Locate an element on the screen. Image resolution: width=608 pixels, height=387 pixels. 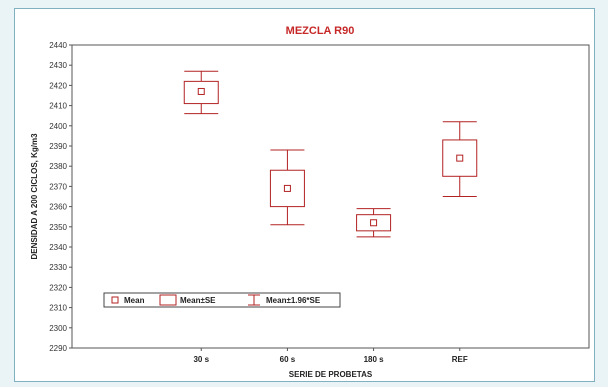
legend-ci-label: Mean±1.96*SE is located at coordinates (293, 300).